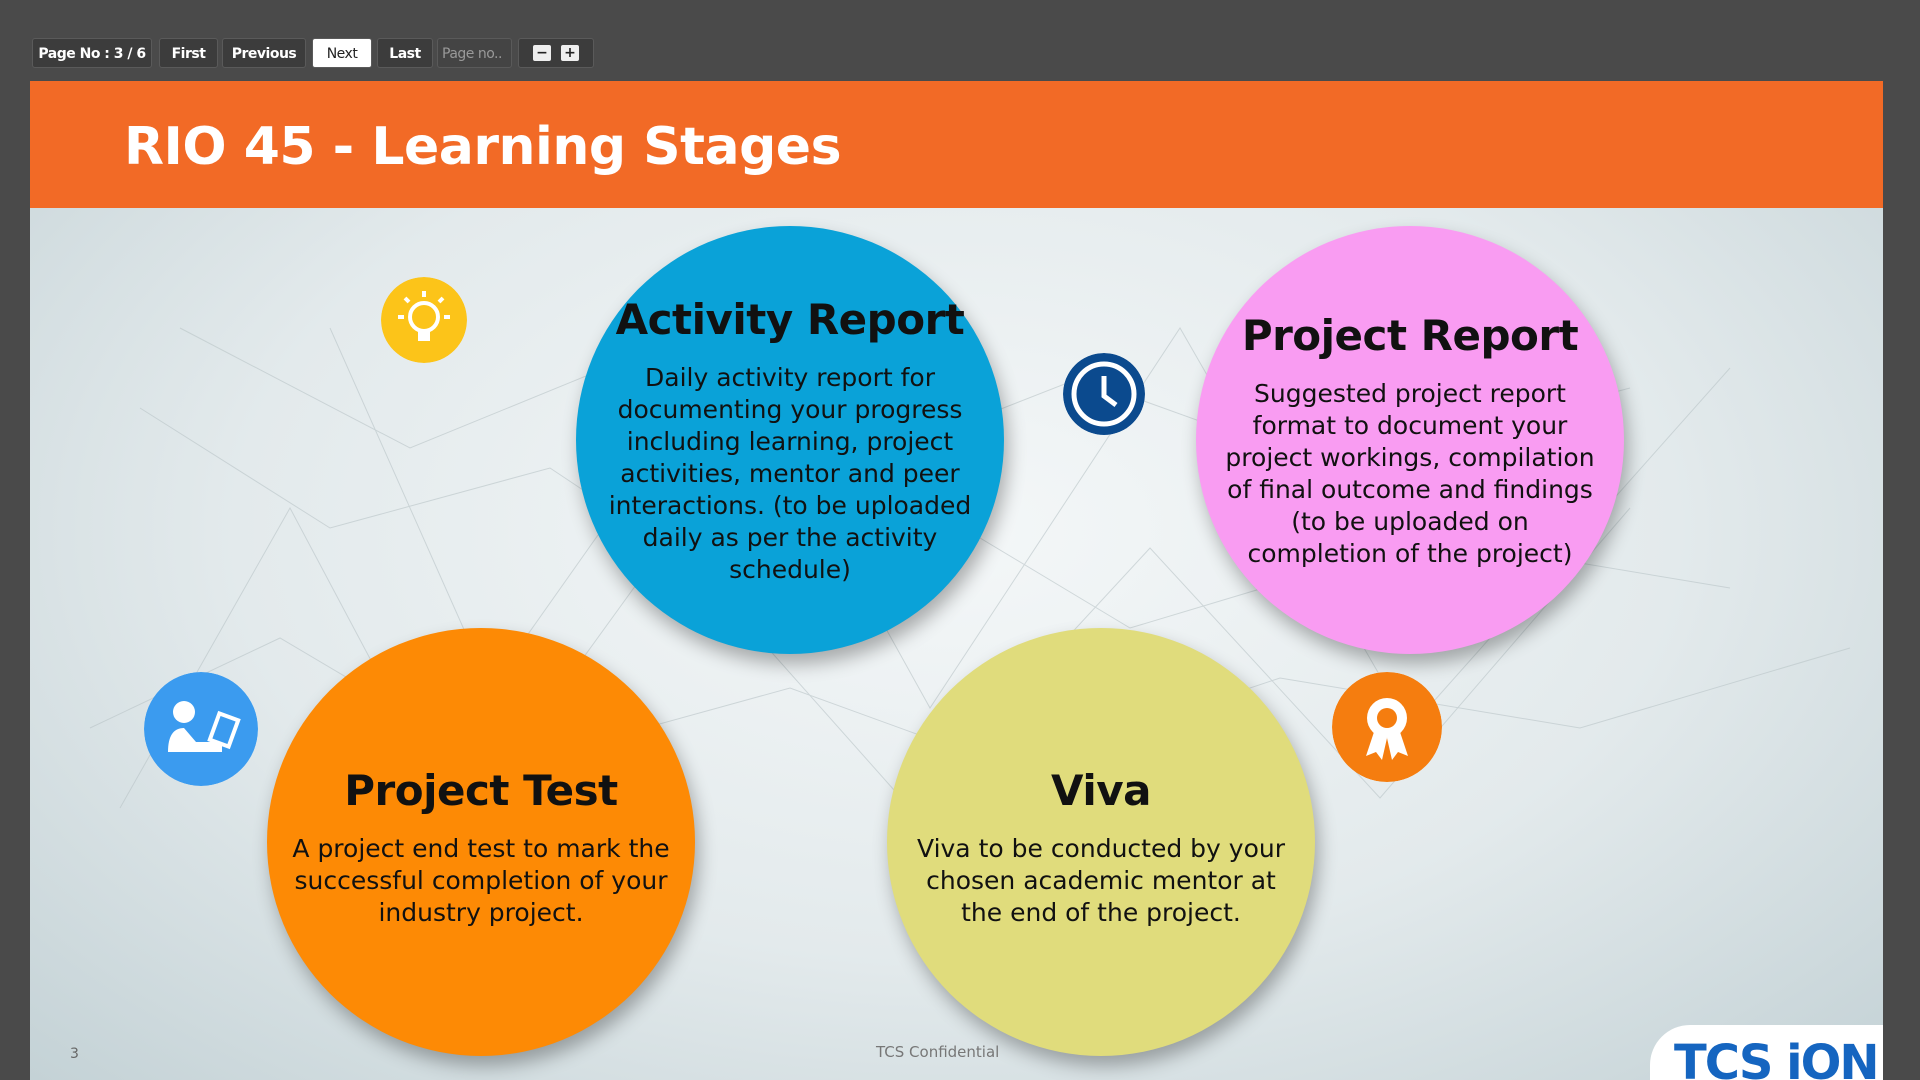  I want to click on stage-title: Activity Report, so click(790, 319).